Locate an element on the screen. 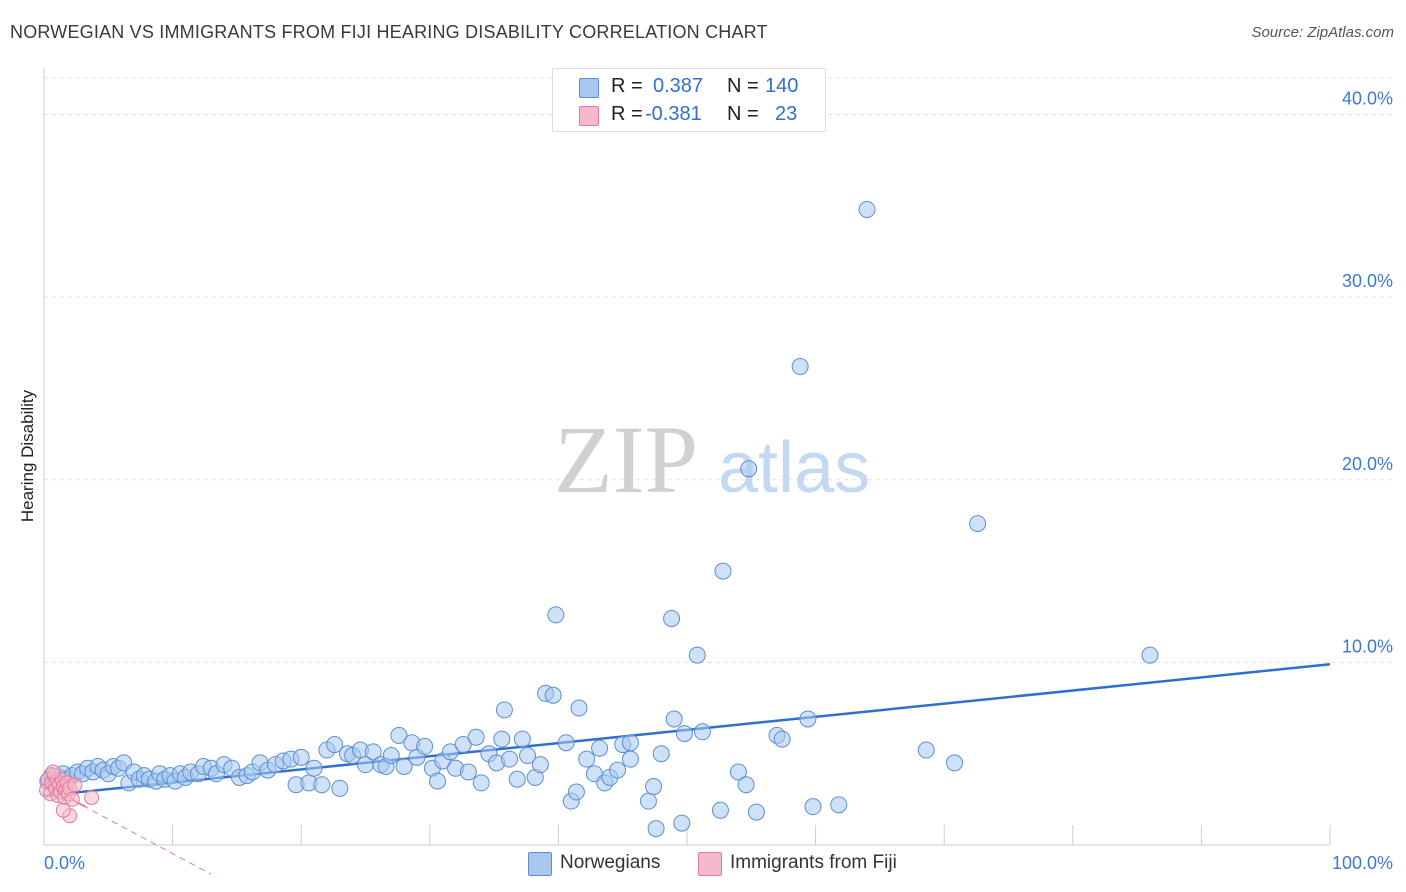 The height and width of the screenshot is (892, 1406). legend-row-fiji: R = -0.381 N = 23 is located at coordinates (689, 115).